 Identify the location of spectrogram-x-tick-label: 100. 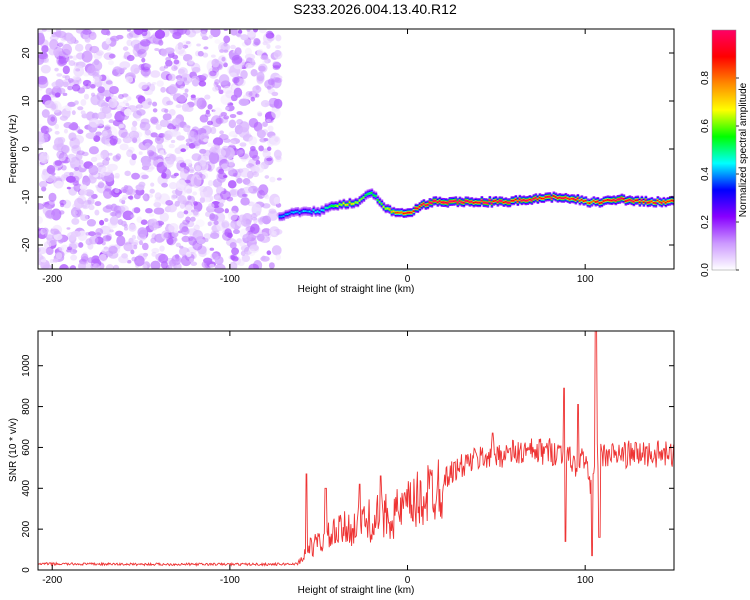
(585, 279).